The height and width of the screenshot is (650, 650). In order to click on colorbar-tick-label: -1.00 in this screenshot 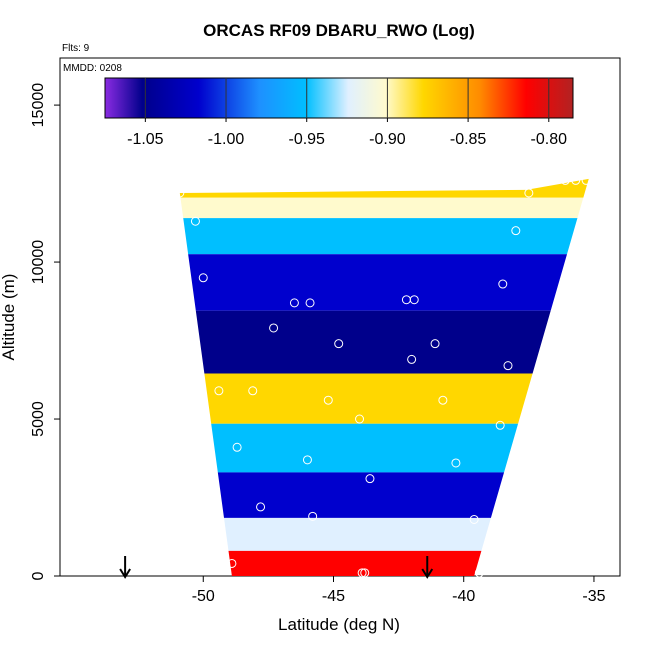, I will do `click(226, 139)`.